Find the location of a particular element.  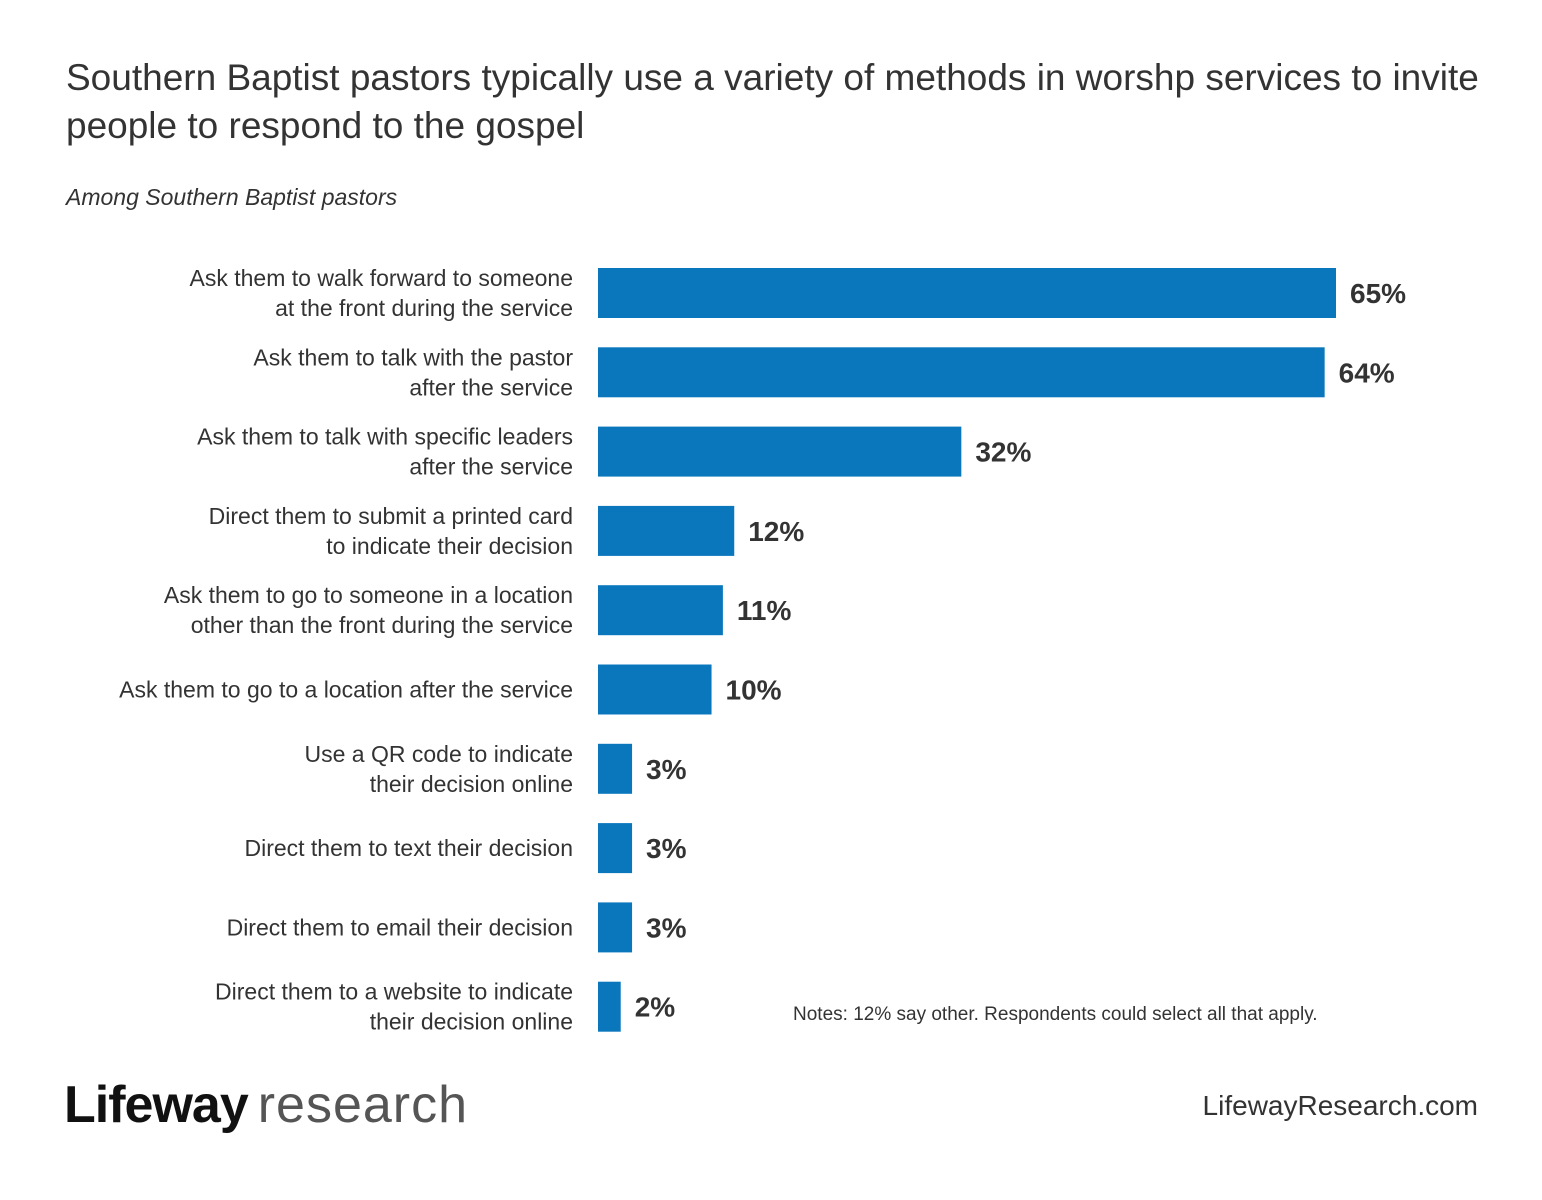

value-label-7: 3% is located at coordinates (666, 769).